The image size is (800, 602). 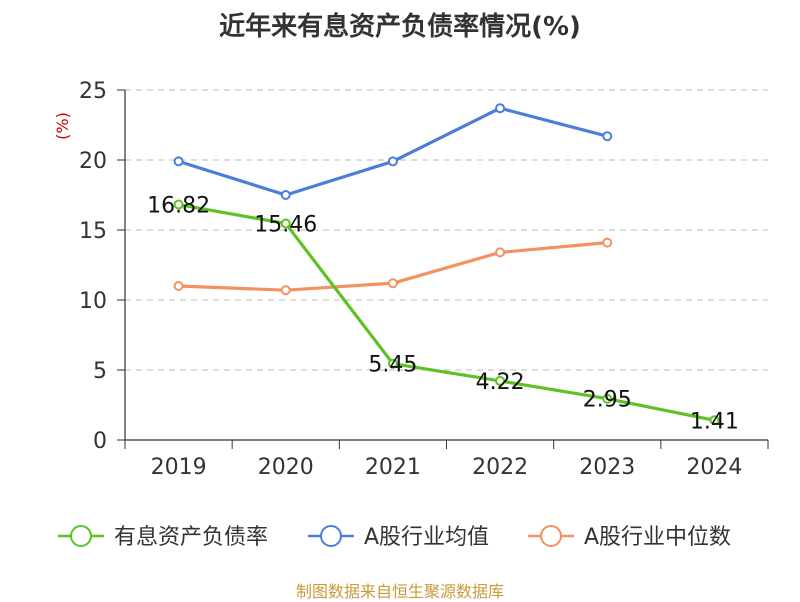 I want to click on y-tick-label: 0, so click(x=100, y=441).